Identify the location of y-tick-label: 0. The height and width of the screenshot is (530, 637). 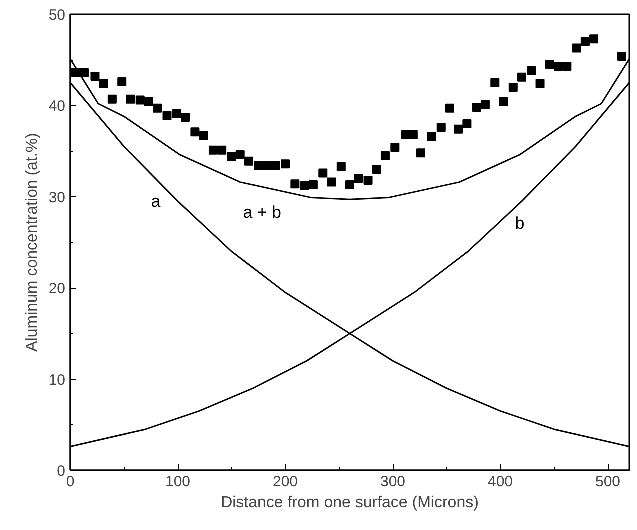
(61, 471).